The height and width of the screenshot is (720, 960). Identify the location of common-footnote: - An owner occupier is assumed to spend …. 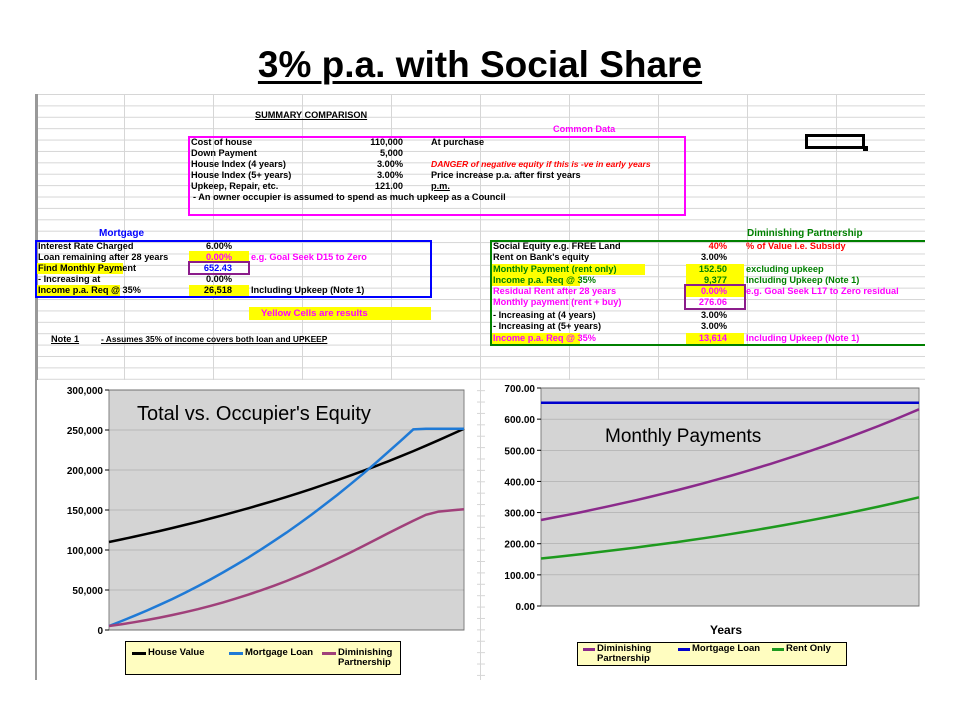
(349, 197).